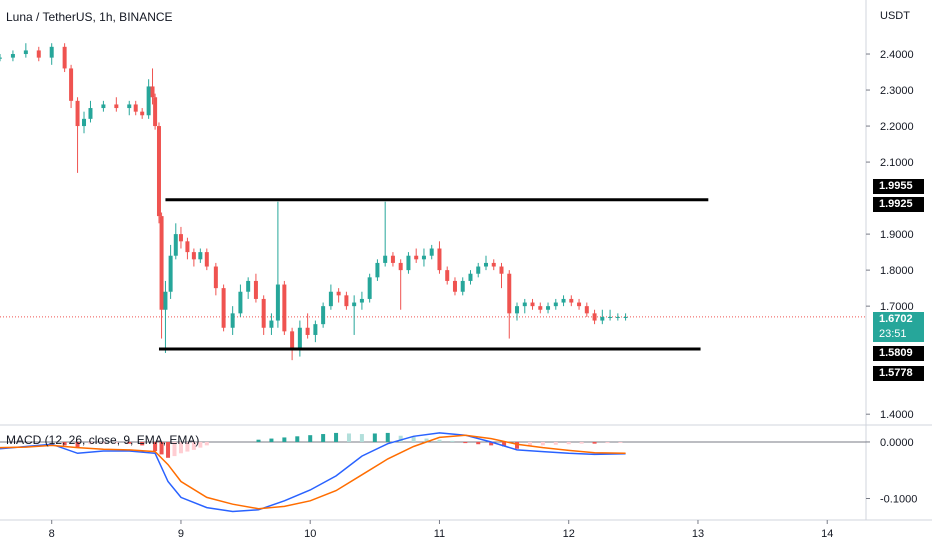 This screenshot has height=550, width=932. Describe the element at coordinates (827, 534) in the screenshot. I see `time-tick-label: 14` at that location.